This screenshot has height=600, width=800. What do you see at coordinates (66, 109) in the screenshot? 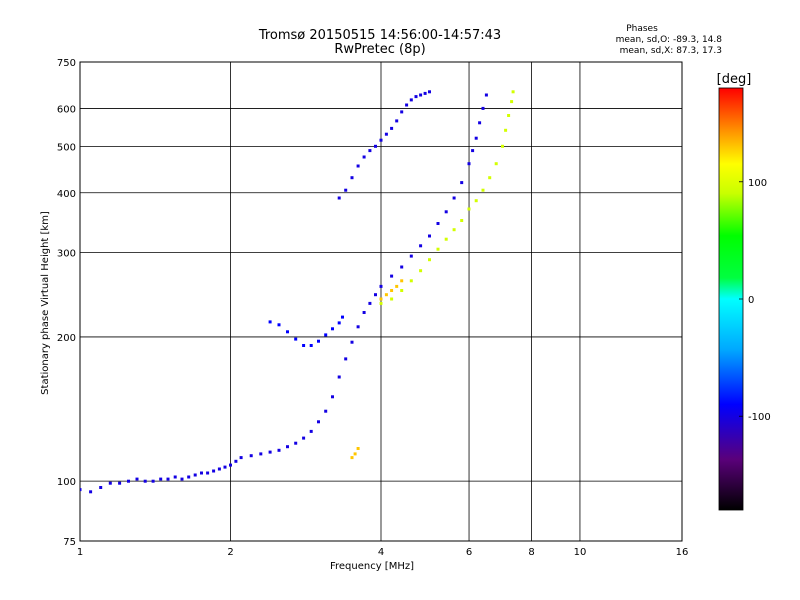
I see `y-tick-label: 600` at bounding box center [66, 109].